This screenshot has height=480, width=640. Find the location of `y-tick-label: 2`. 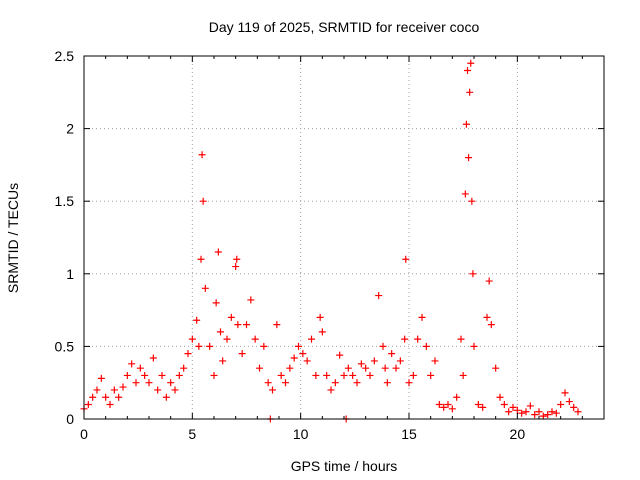

y-tick-label: 2 is located at coordinates (70, 129).